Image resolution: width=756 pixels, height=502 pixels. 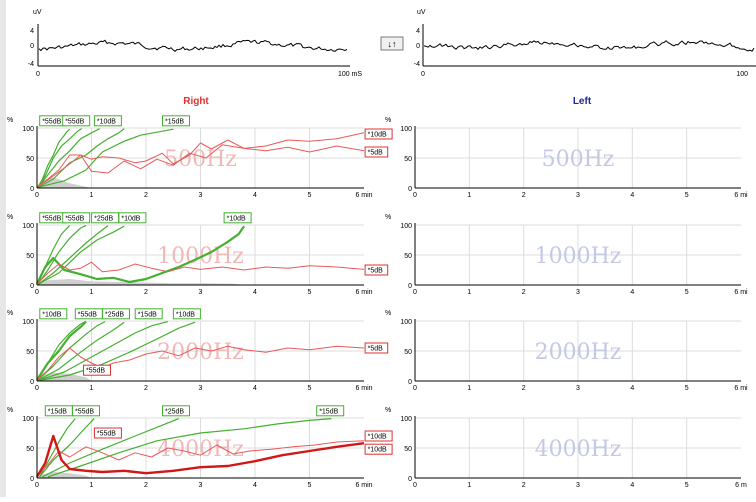 I want to click on waveform-left-unit: uV, so click(x=421, y=12).